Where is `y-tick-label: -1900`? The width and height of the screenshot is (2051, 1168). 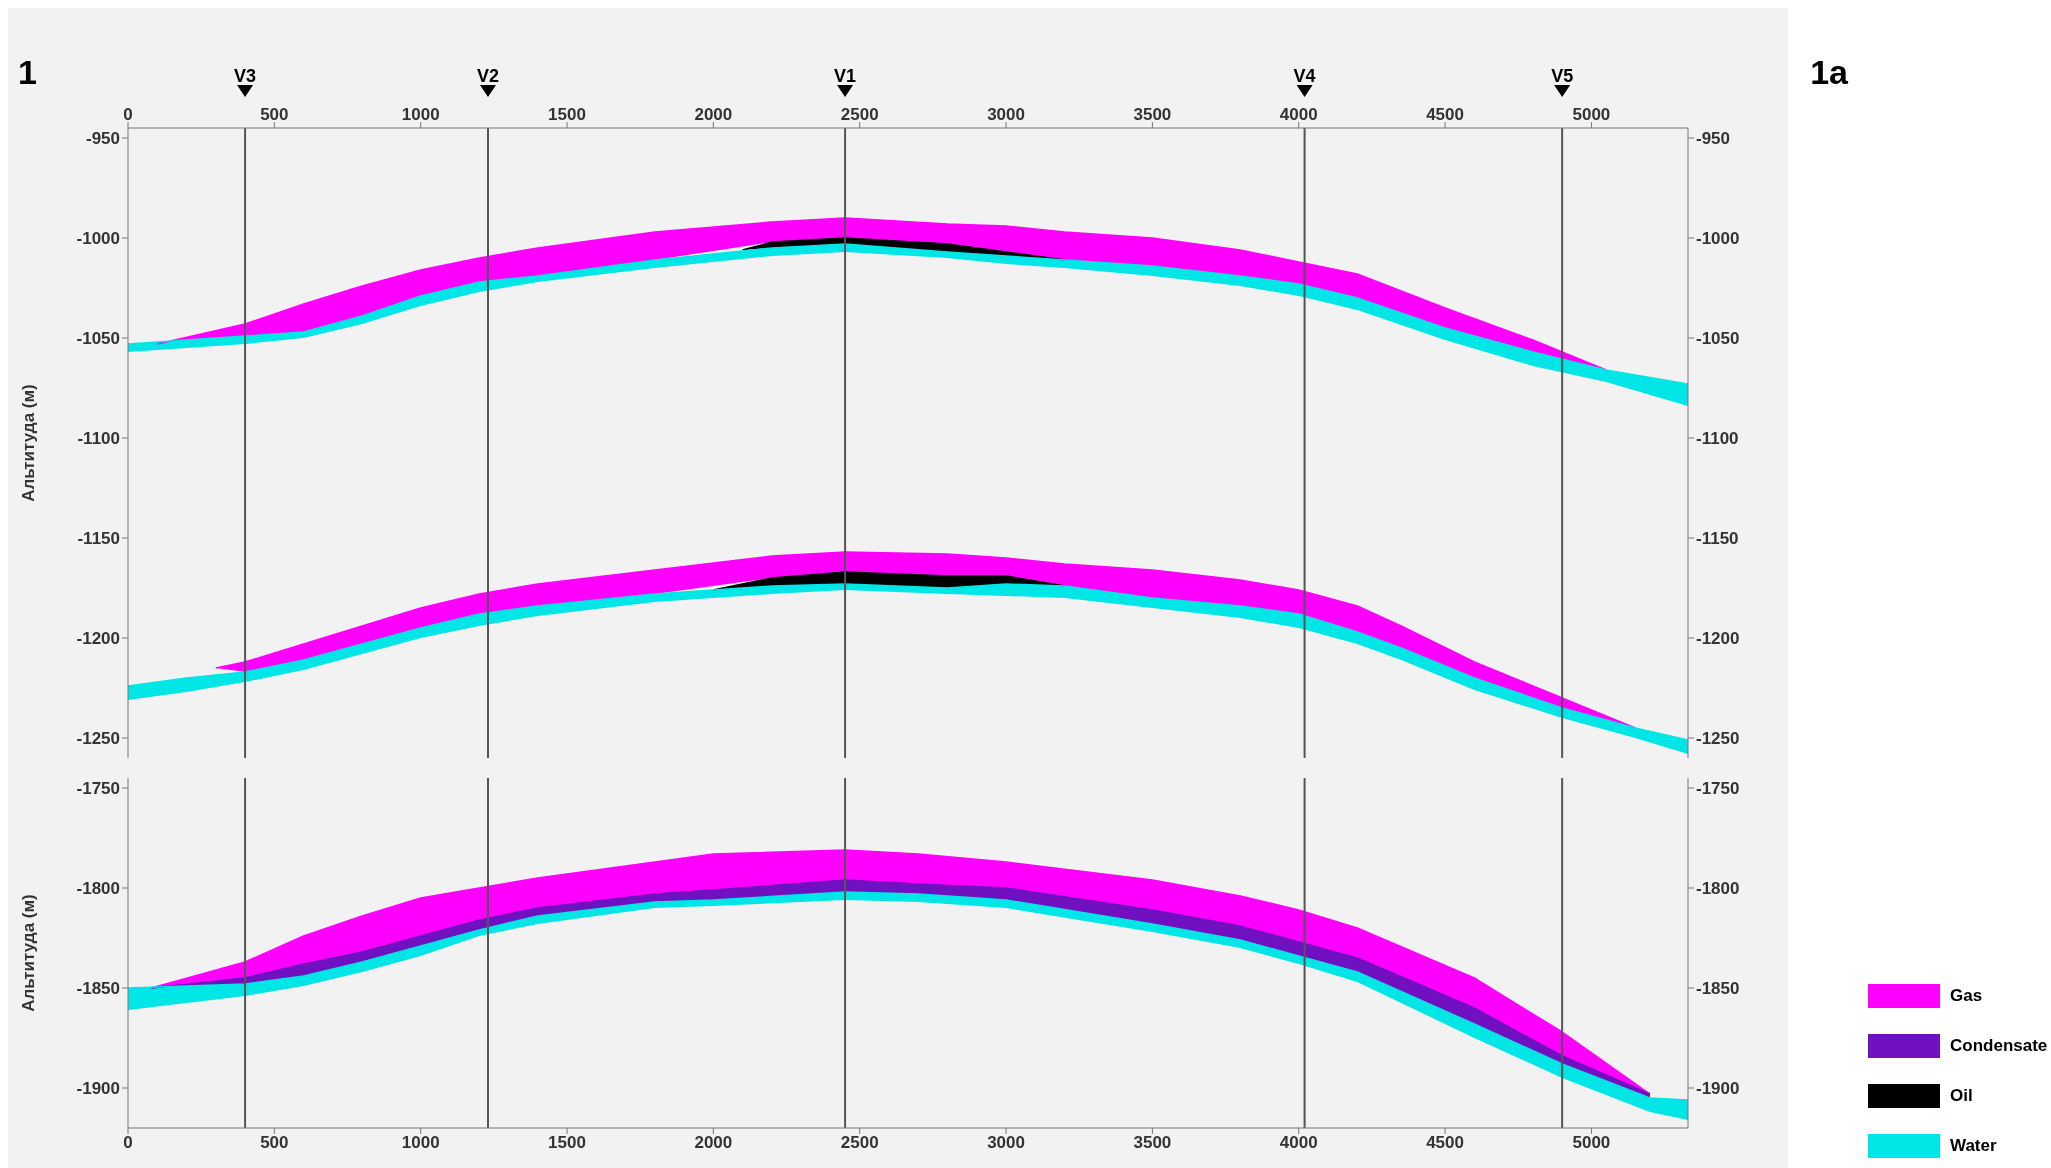 y-tick-label: -1900 is located at coordinates (98, 1089).